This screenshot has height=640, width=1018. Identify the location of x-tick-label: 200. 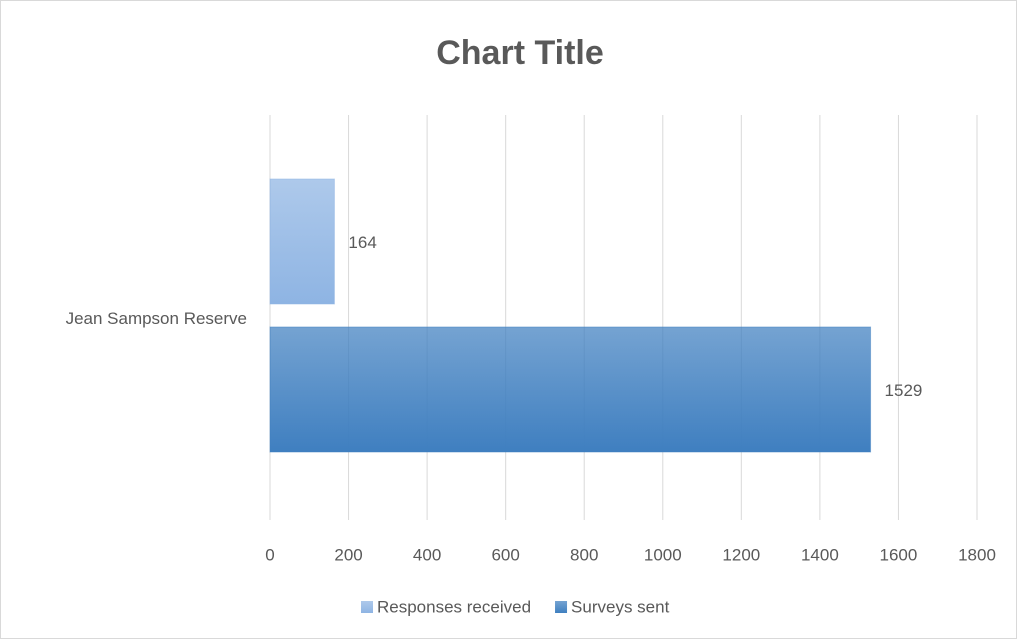
(348, 554).